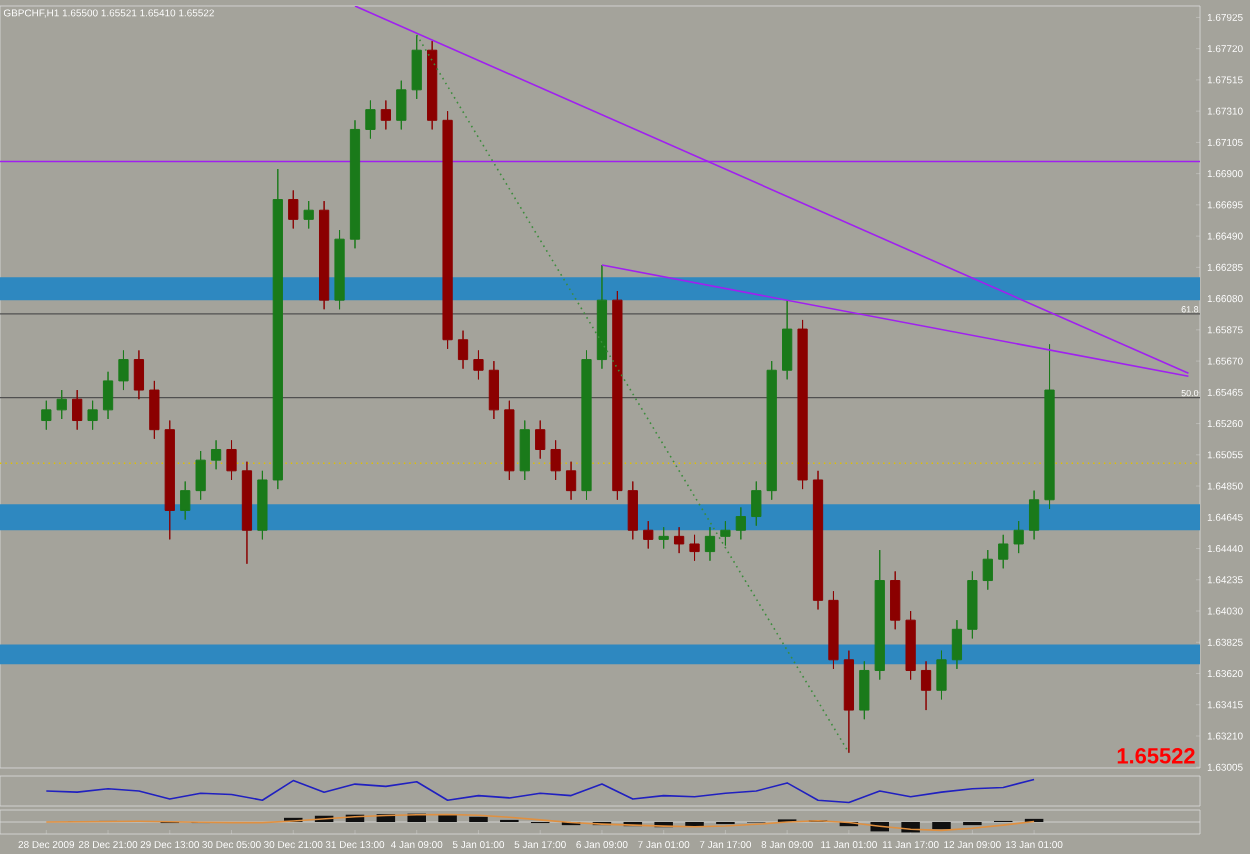 This screenshot has height=854, width=1250. What do you see at coordinates (1156, 756) in the screenshot?
I see `annotation: 1.65522` at bounding box center [1156, 756].